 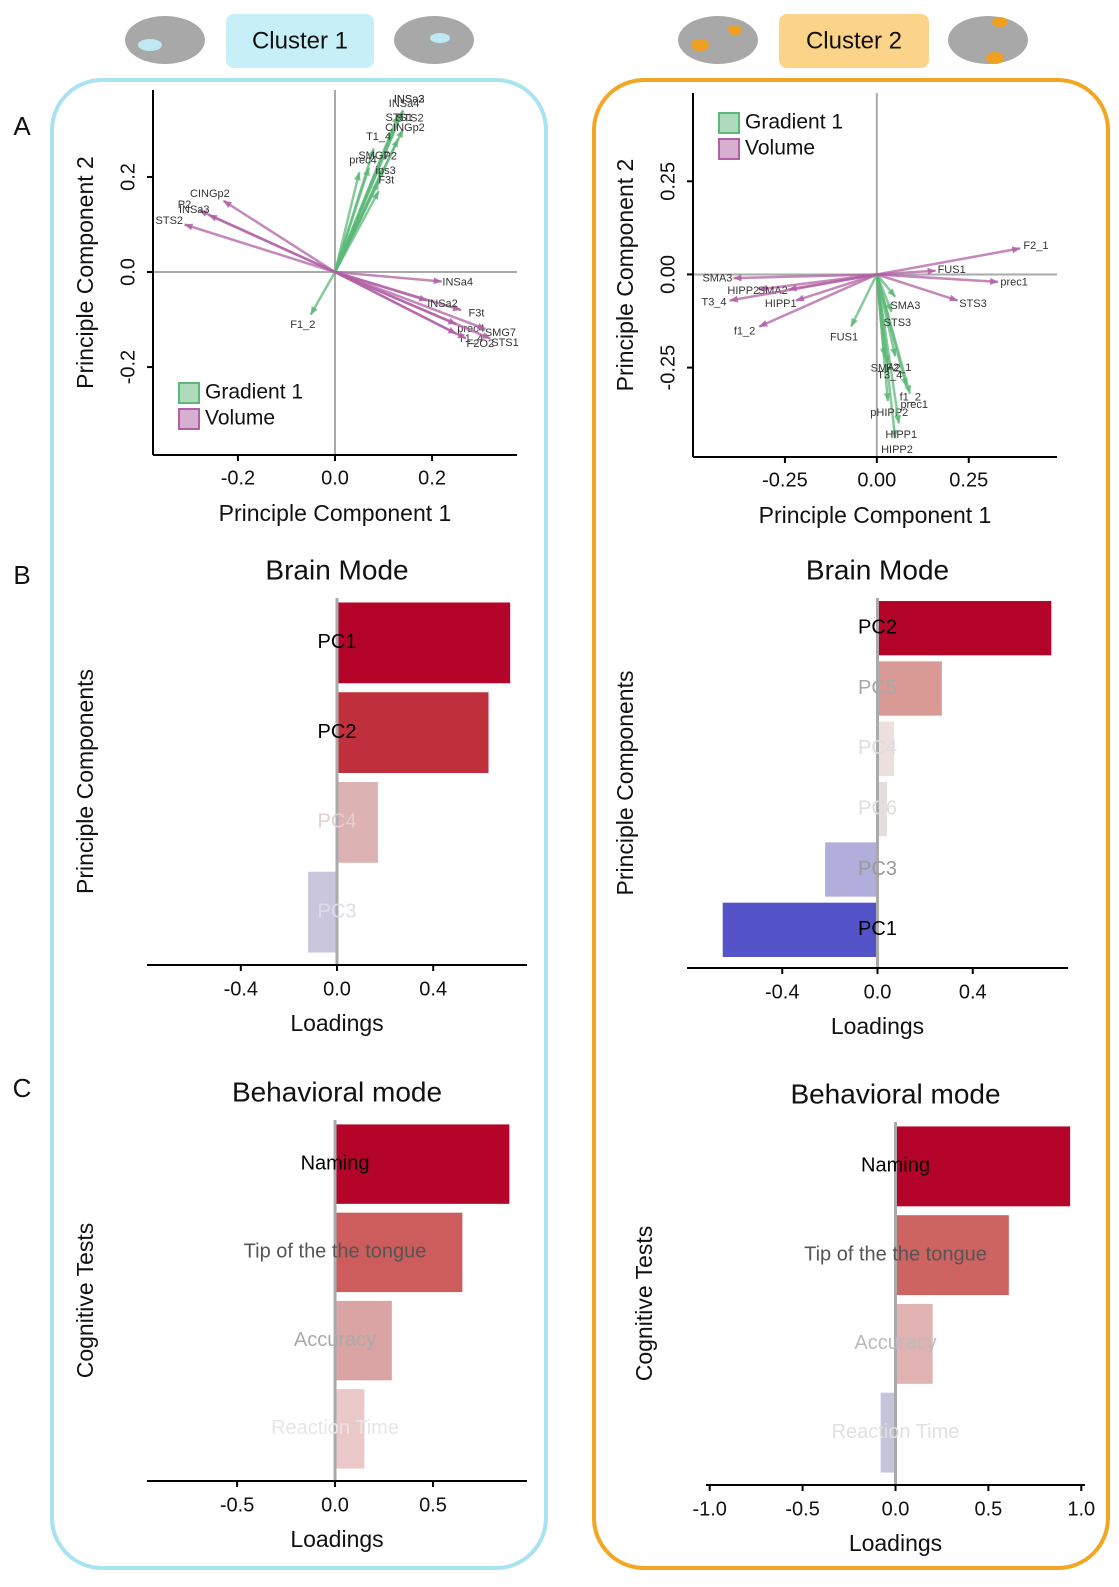 What do you see at coordinates (500, 333) in the screenshot?
I see `arrow-label: SMG7` at bounding box center [500, 333].